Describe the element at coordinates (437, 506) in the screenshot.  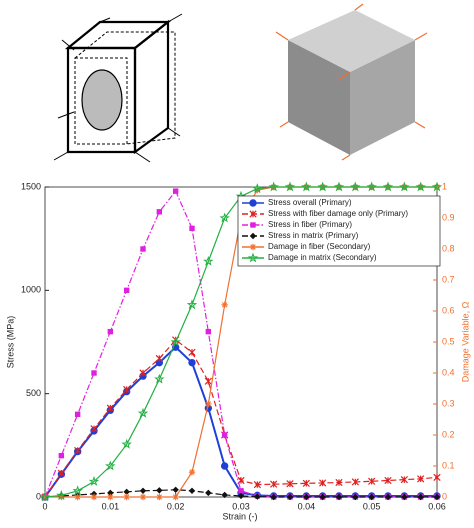
I see `x-tick-label: 0.06` at that location.